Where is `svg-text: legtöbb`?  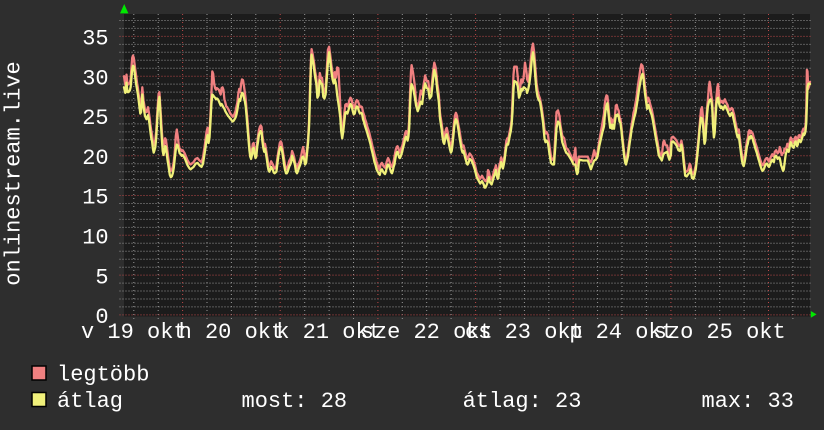
svg-text: legtöbb is located at coordinates (103, 375).